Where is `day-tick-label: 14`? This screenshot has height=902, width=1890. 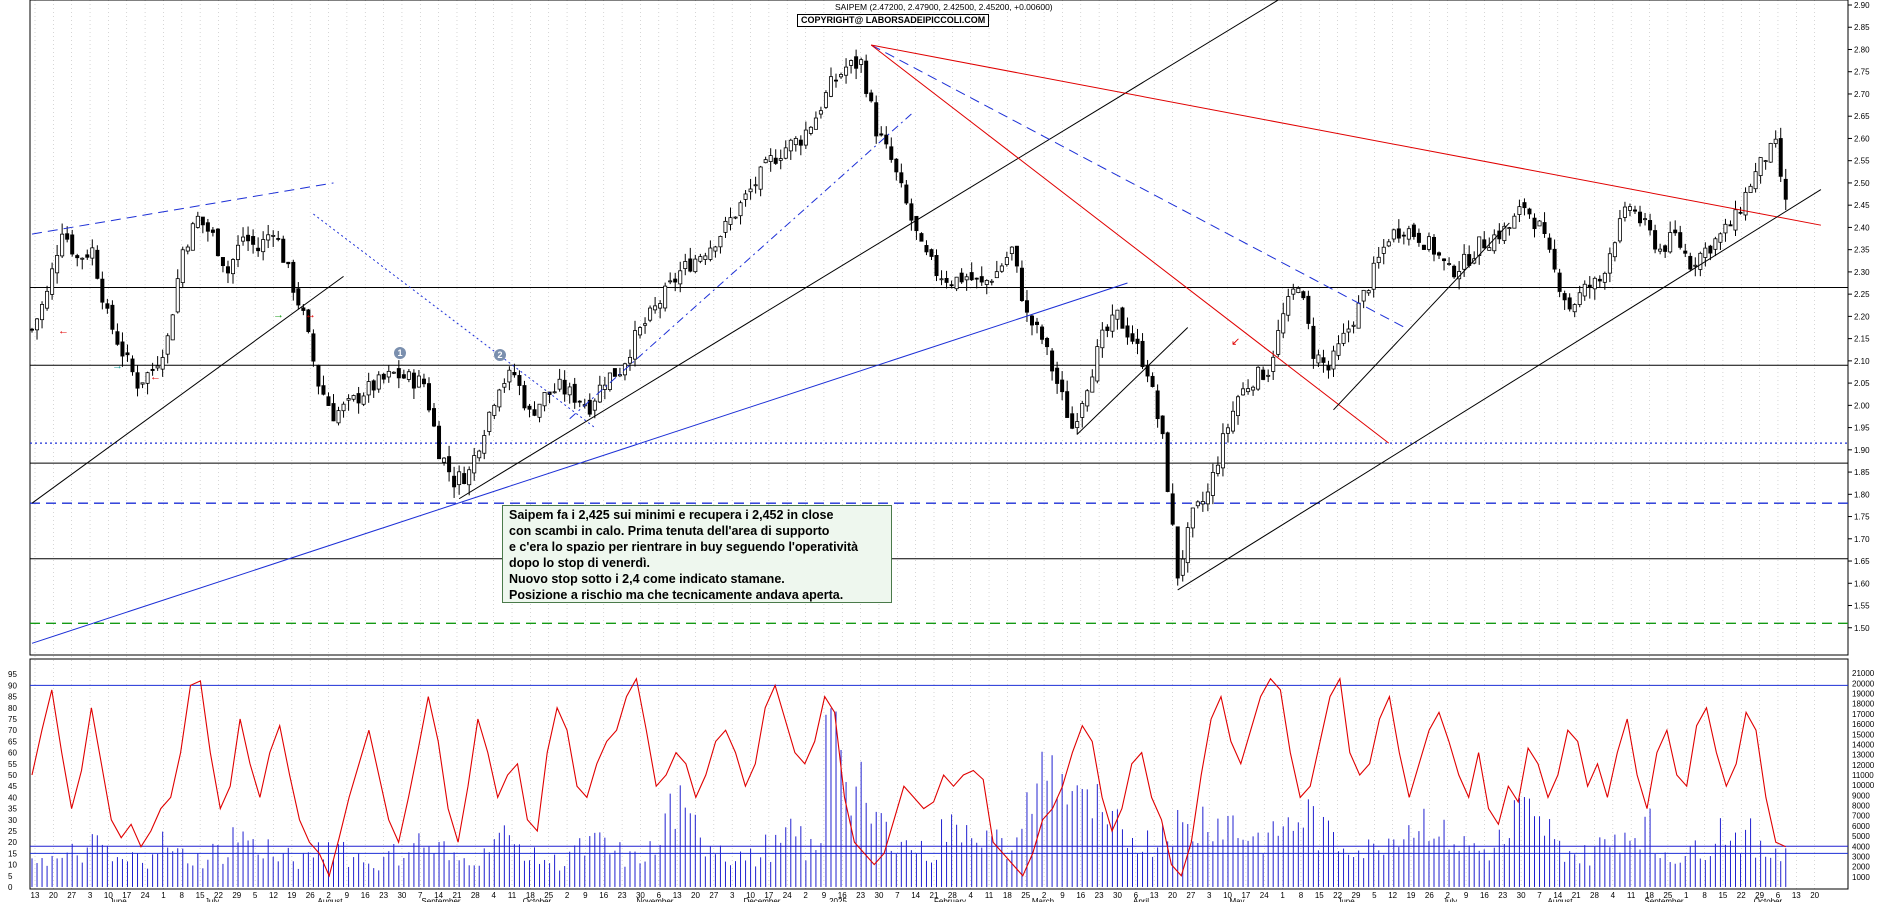
day-tick-label: 14 is located at coordinates (915, 895).